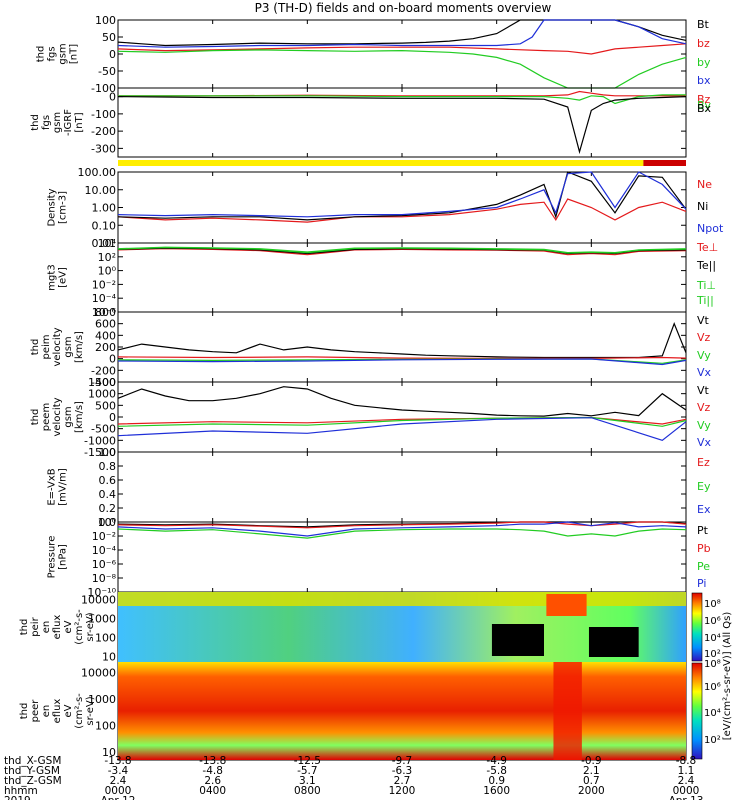 This screenshot has width=750, height=800. Describe the element at coordinates (107, 243) in the screenshot. I see `y-tick-label: 10⁴` at that location.